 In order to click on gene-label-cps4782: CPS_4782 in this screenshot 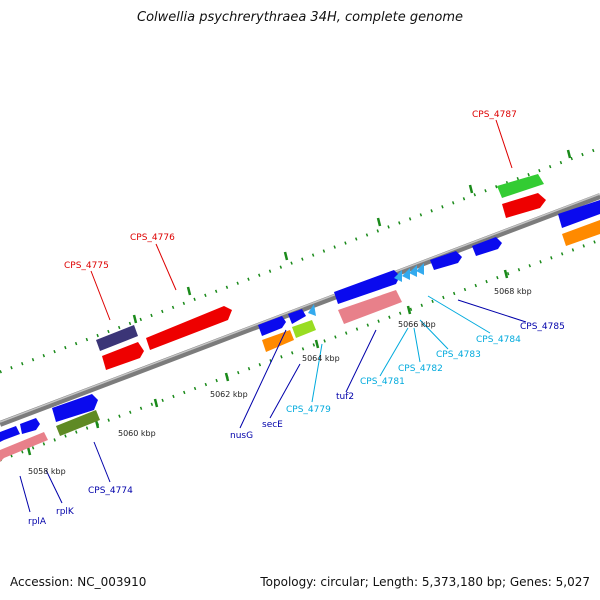, I will do `click(420, 369)`.